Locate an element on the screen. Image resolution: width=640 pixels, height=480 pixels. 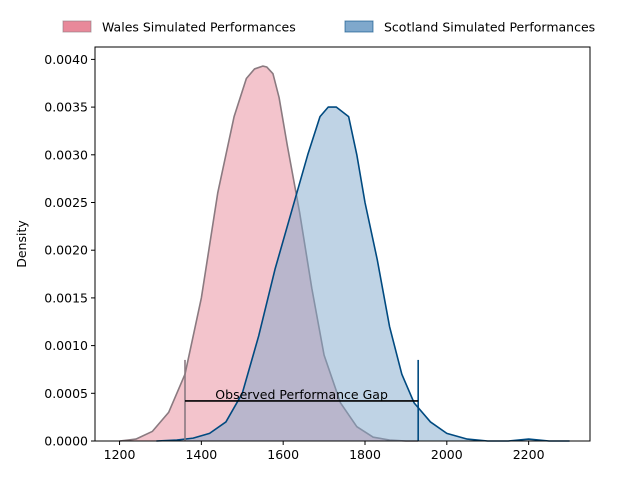
x-tick-label: 1600 is located at coordinates (283, 454).